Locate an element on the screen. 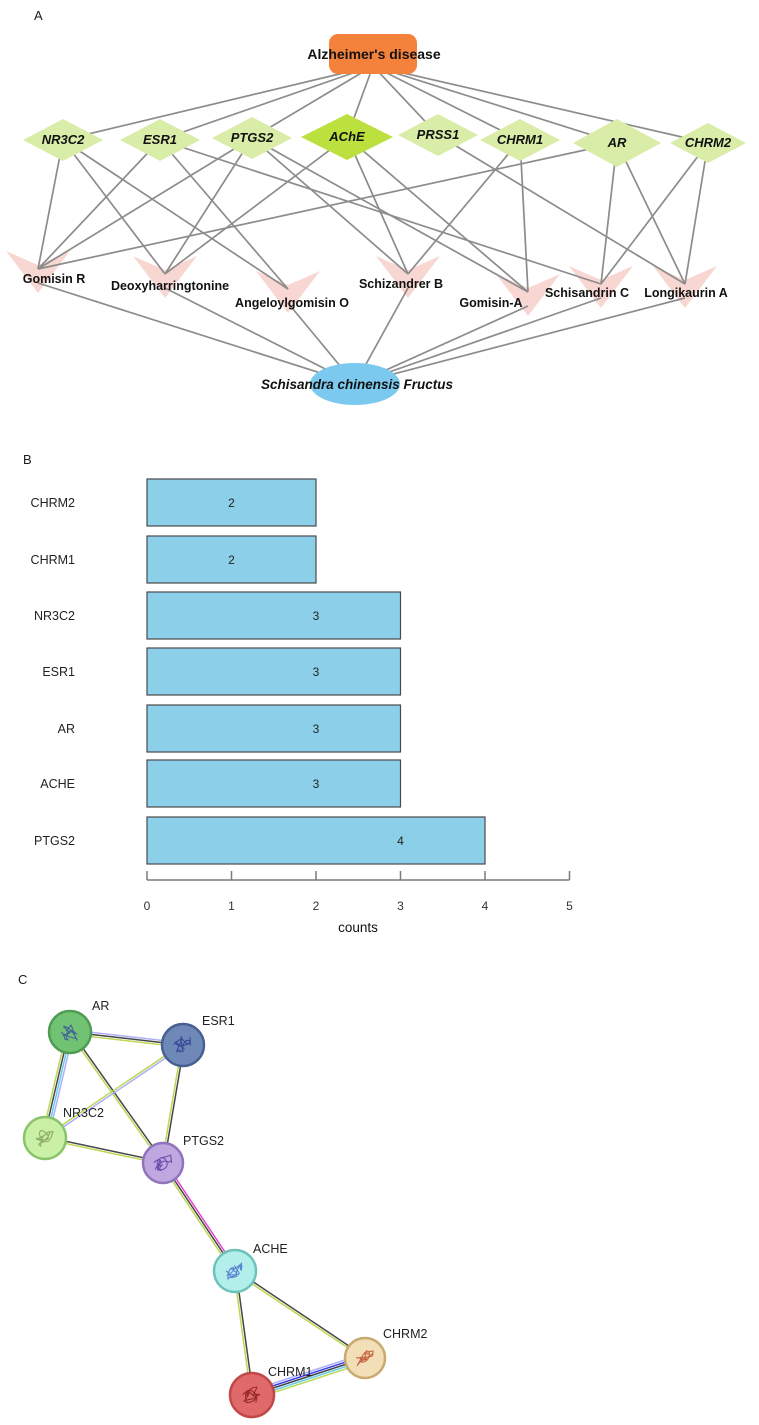  bar-CHRM2 is located at coordinates (231, 502).